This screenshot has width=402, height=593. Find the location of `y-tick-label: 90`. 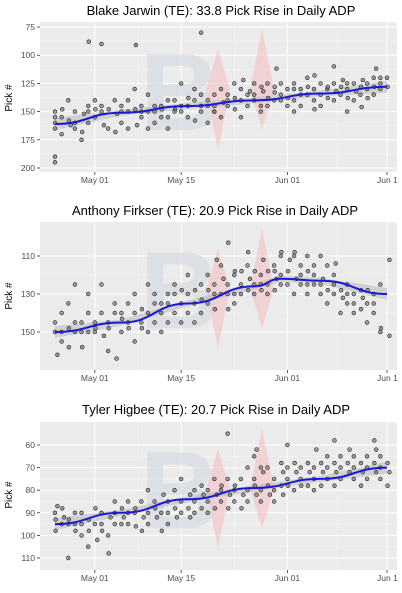

y-tick-label: 90 is located at coordinates (31, 513).